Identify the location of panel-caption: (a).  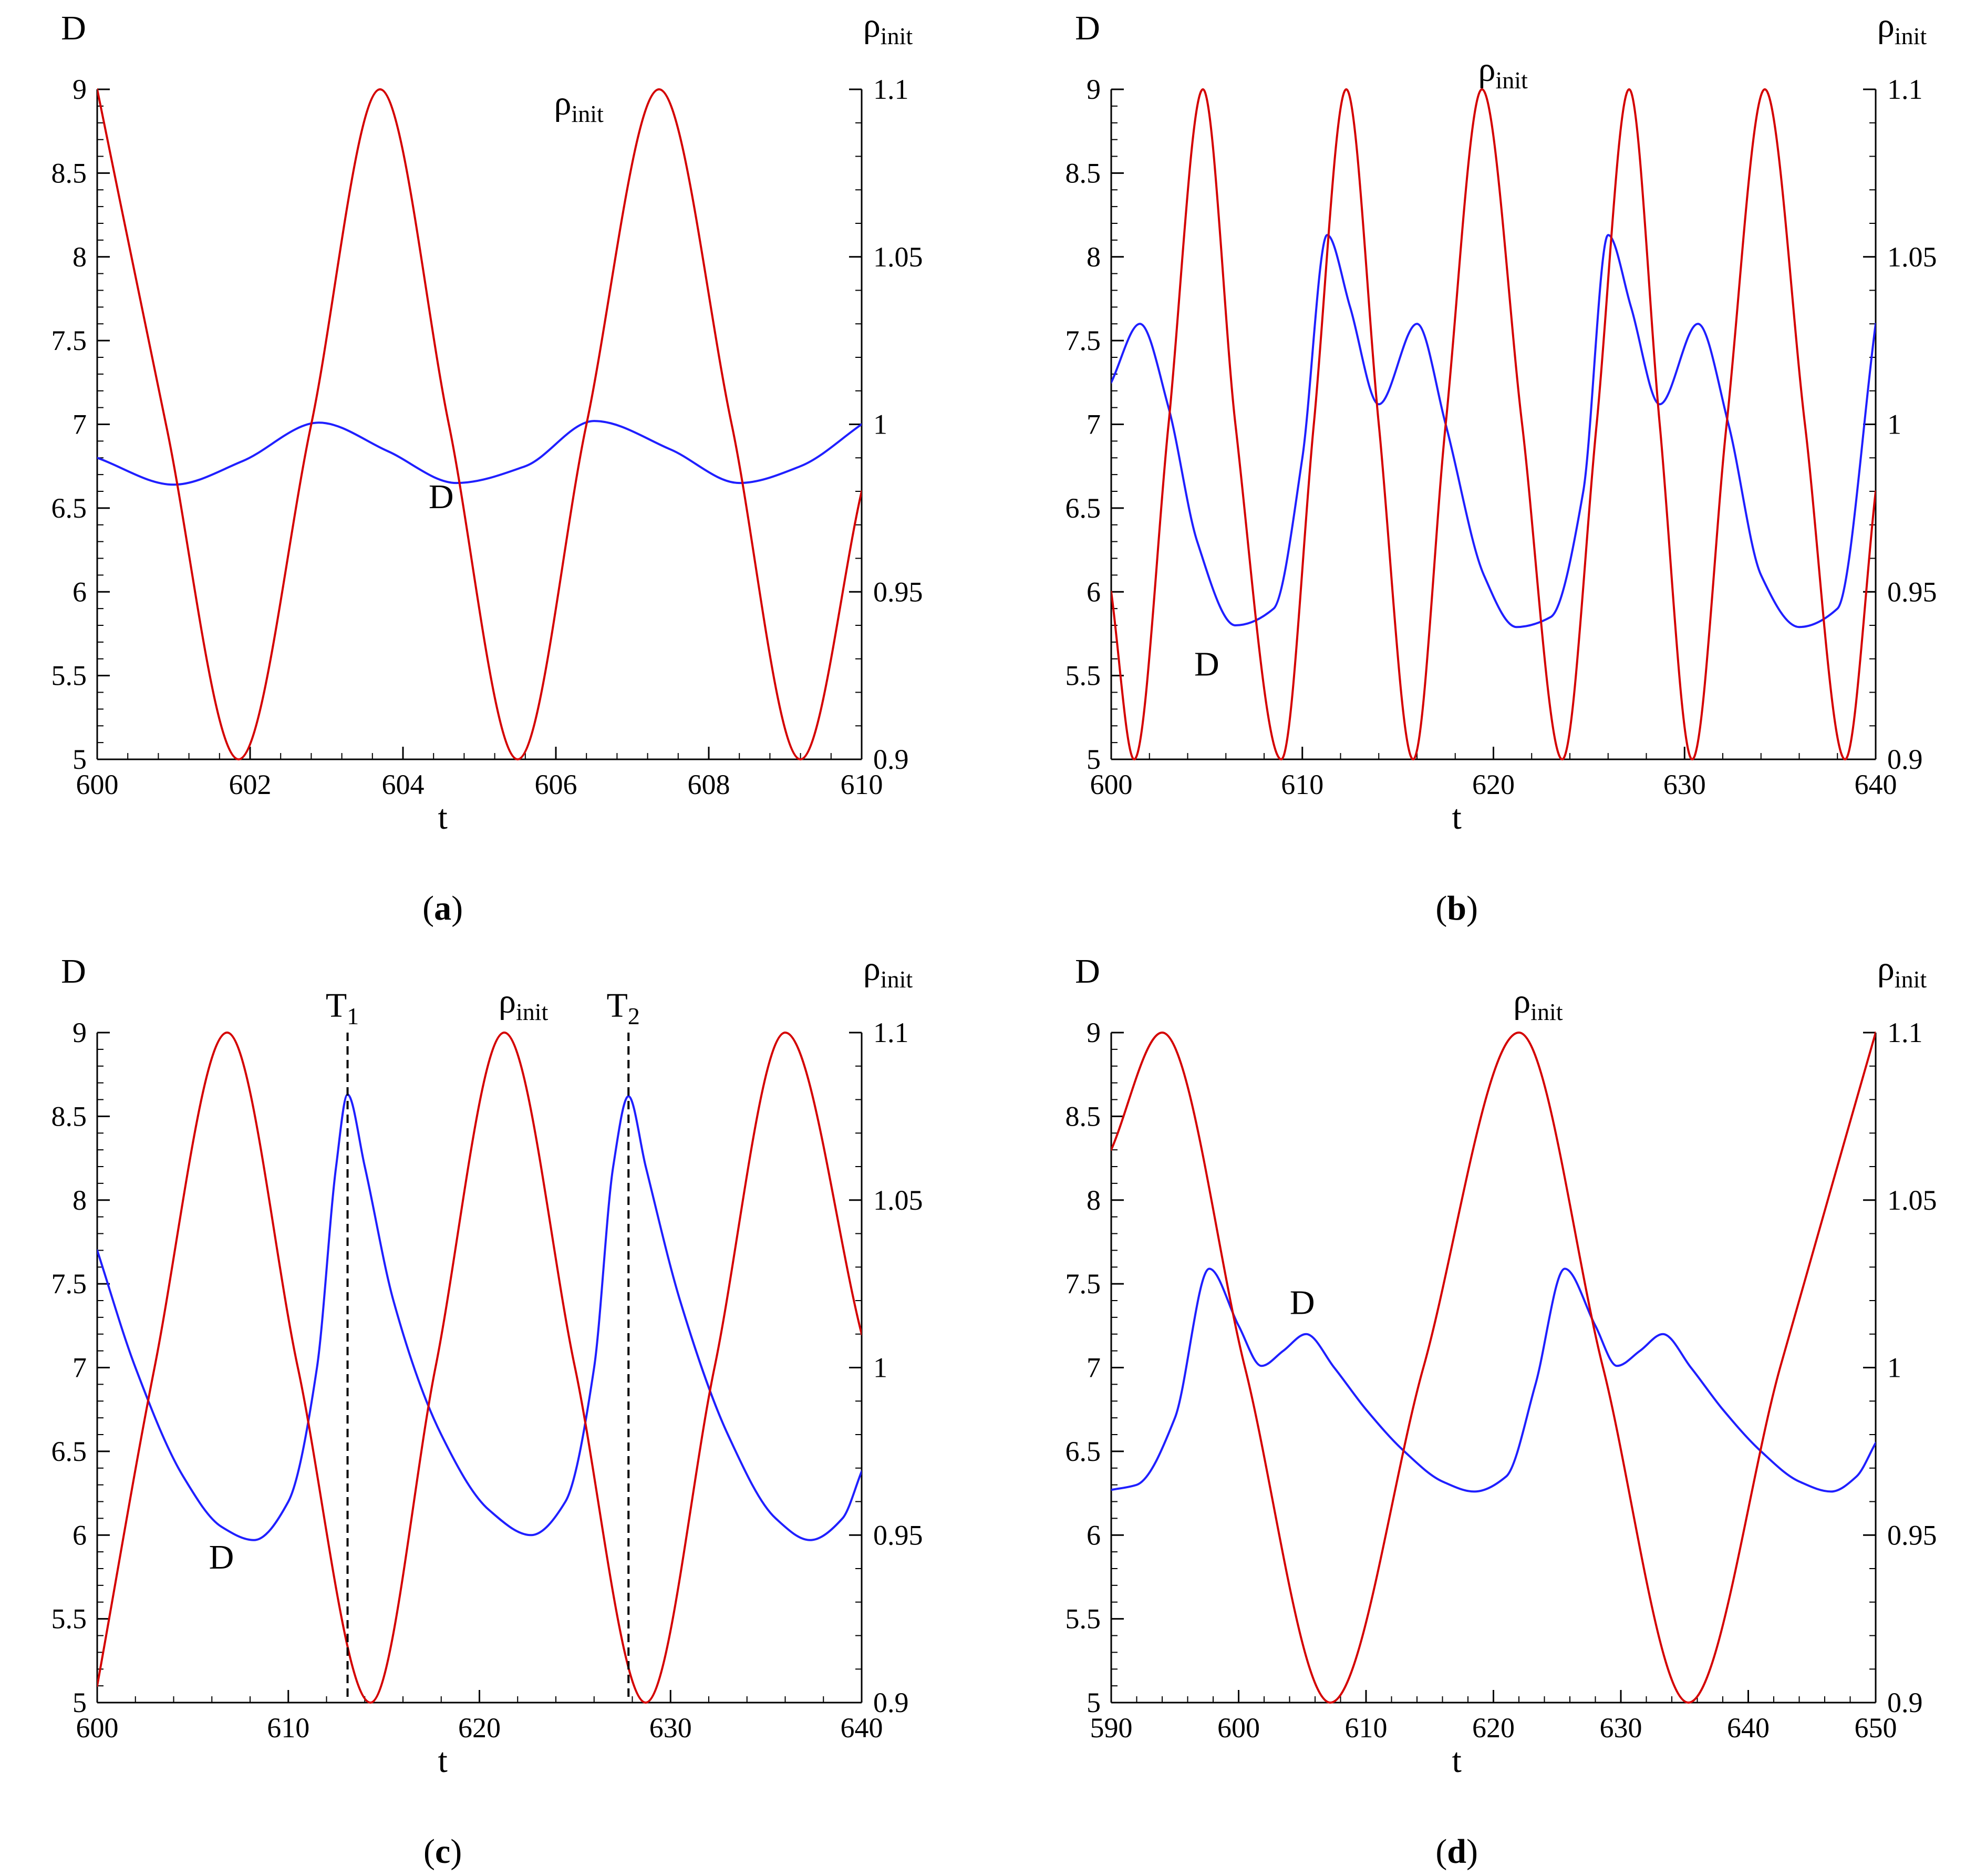
(442, 908).